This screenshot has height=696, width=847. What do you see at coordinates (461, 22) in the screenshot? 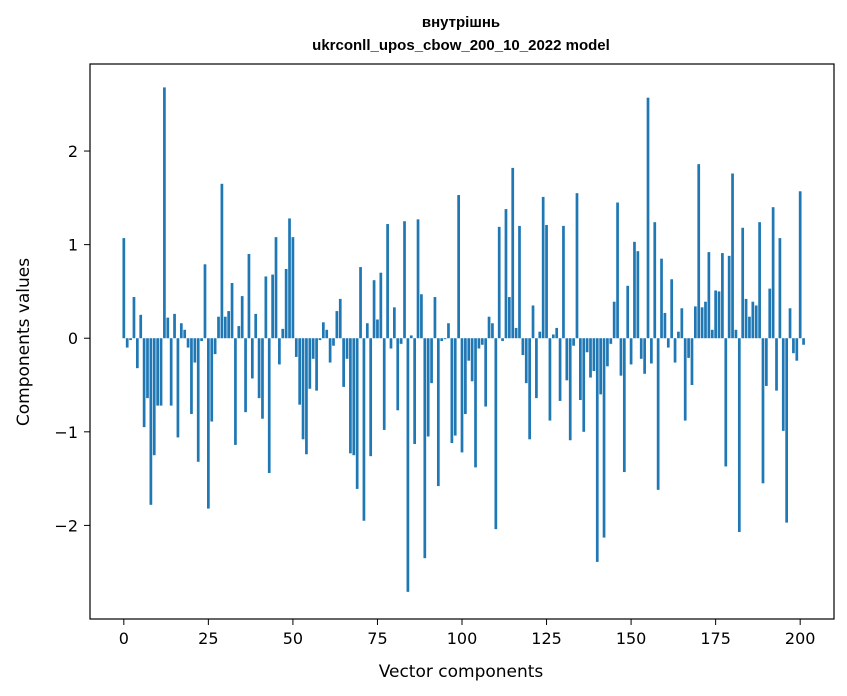
I see `chart-title: внутрішнь` at bounding box center [461, 22].